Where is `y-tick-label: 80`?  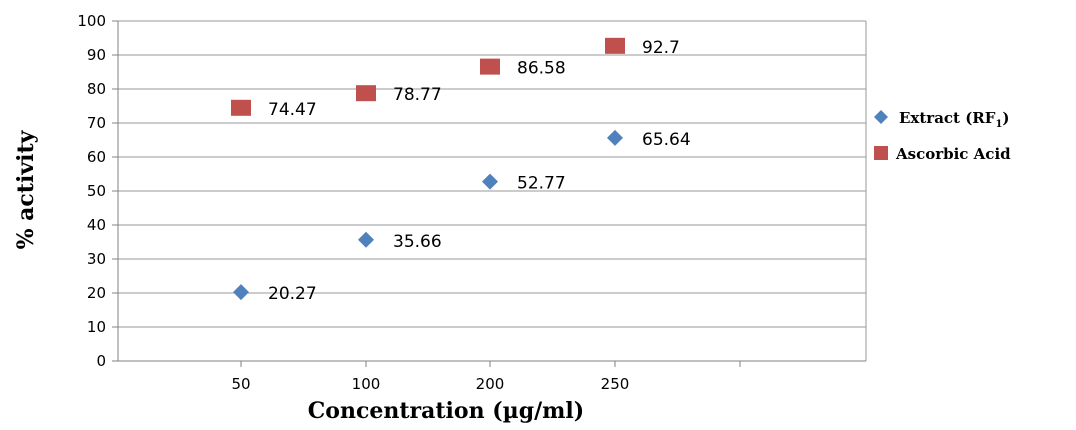 y-tick-label: 80 is located at coordinates (96, 89).